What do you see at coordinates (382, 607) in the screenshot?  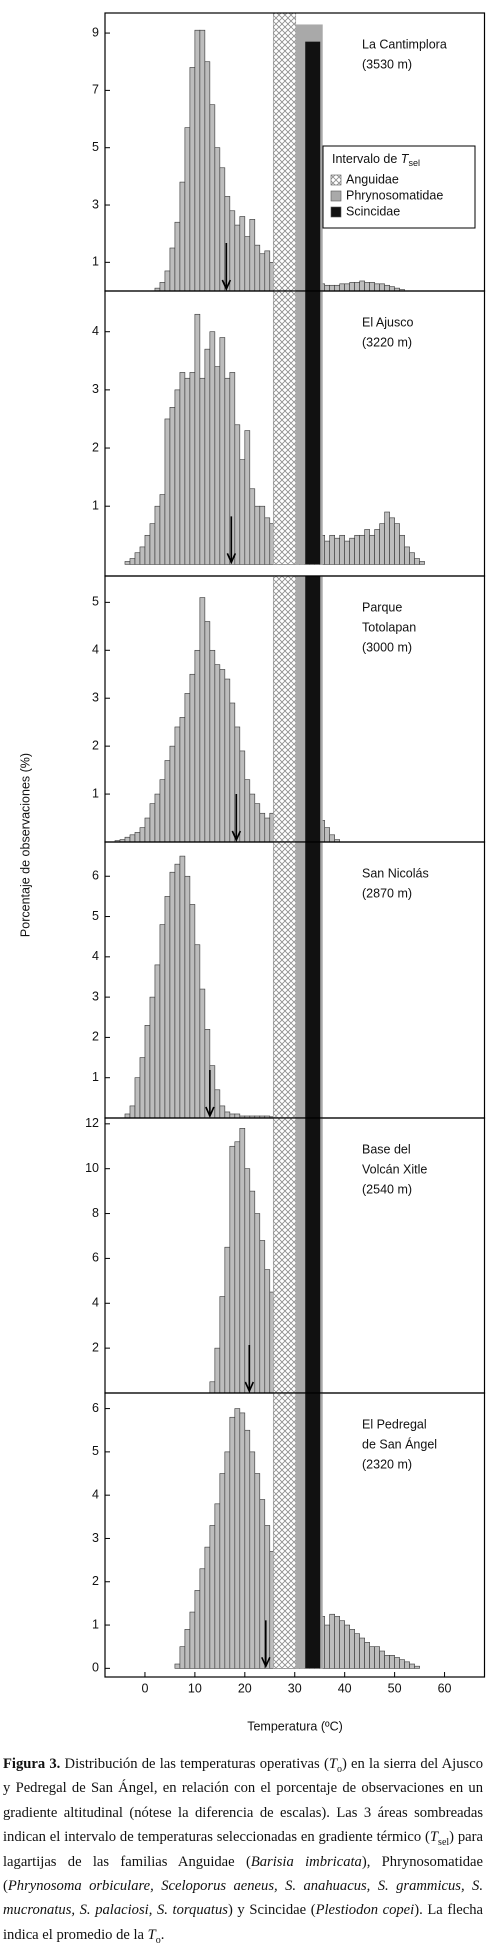 I see `panel-label: Parque` at bounding box center [382, 607].